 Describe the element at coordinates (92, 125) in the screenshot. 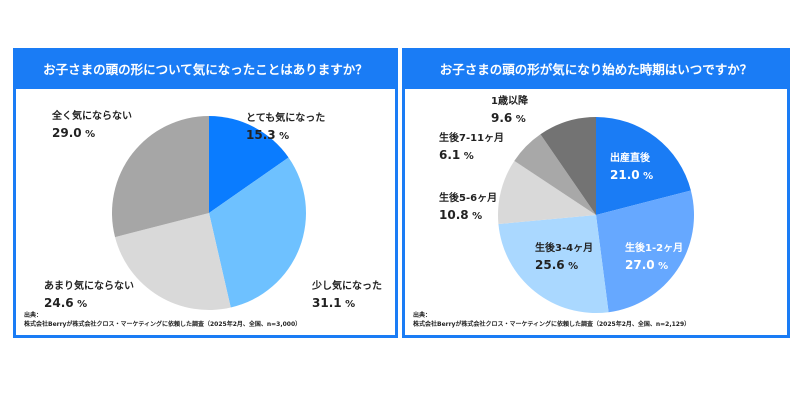

I see `data-label: 全く気にならない 29.0 %` at that location.